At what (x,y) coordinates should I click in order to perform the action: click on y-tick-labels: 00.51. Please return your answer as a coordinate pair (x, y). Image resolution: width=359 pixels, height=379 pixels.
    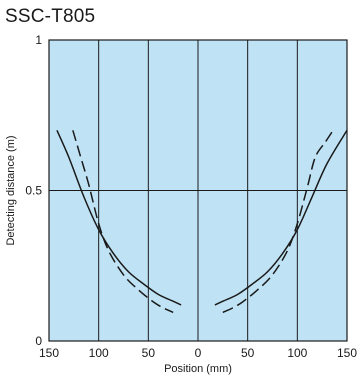
    Looking at the image, I should click on (33, 190).